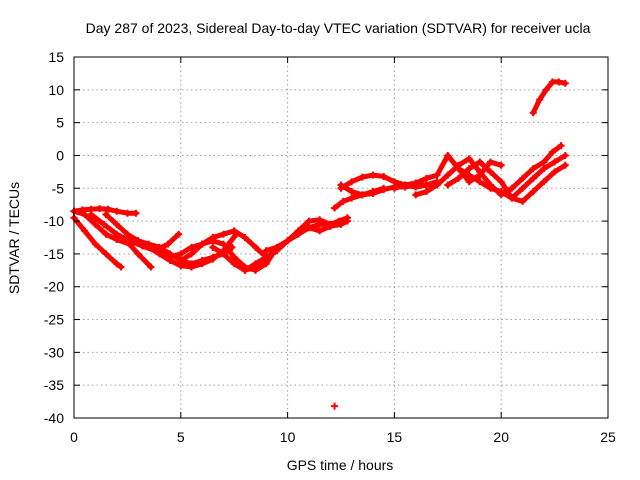 This screenshot has width=640, height=480. What do you see at coordinates (54, 418) in the screenshot?
I see `y-tick-label: -40` at bounding box center [54, 418].